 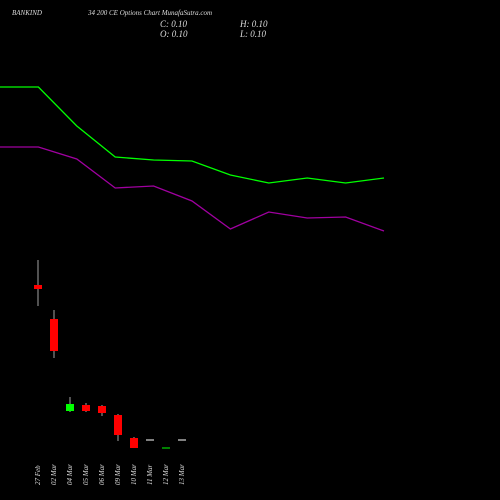 What do you see at coordinates (253, 34) in the screenshot?
I see `ohlc-label: L: 0.10` at bounding box center [253, 34].